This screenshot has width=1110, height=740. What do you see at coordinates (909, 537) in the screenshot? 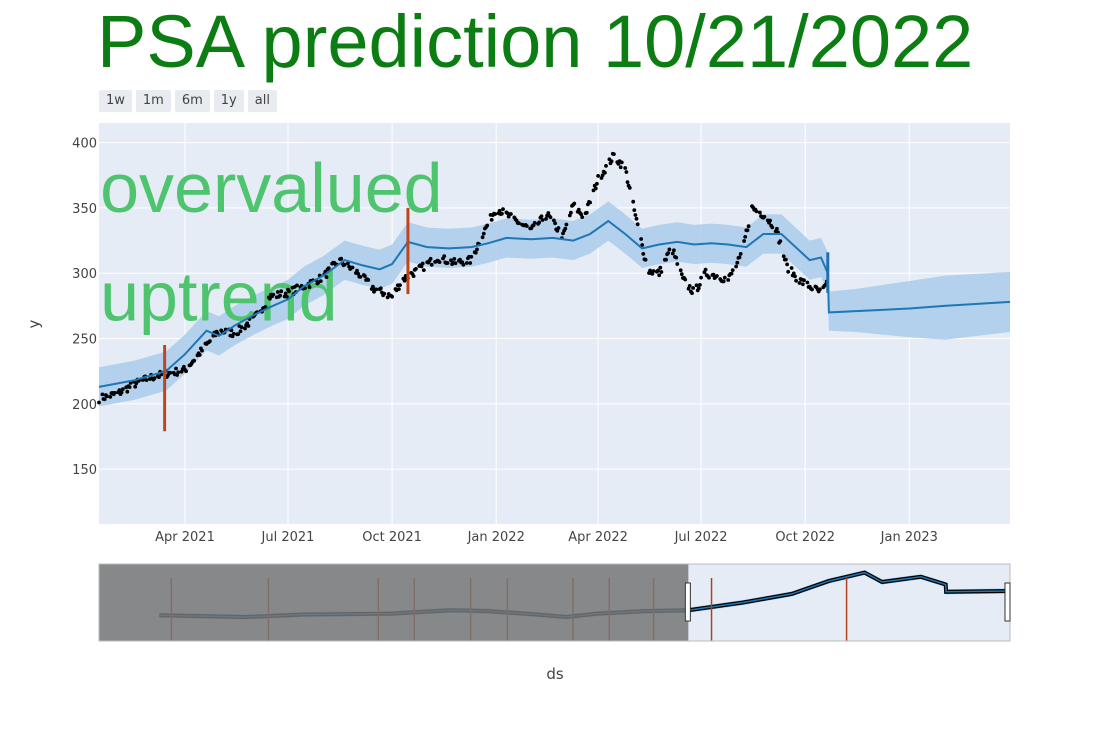
I see `x-tick-label: Jan 2023` at bounding box center [909, 537].